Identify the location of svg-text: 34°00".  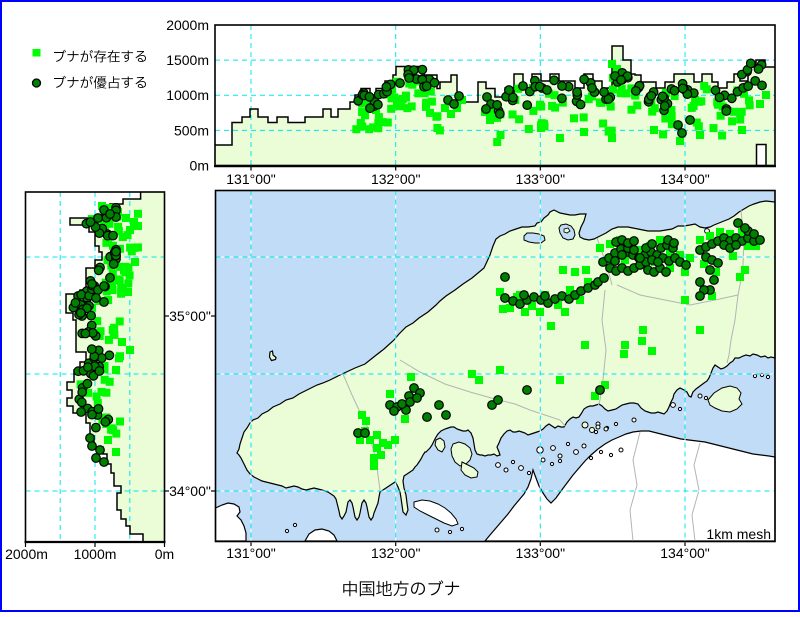
(190, 491).